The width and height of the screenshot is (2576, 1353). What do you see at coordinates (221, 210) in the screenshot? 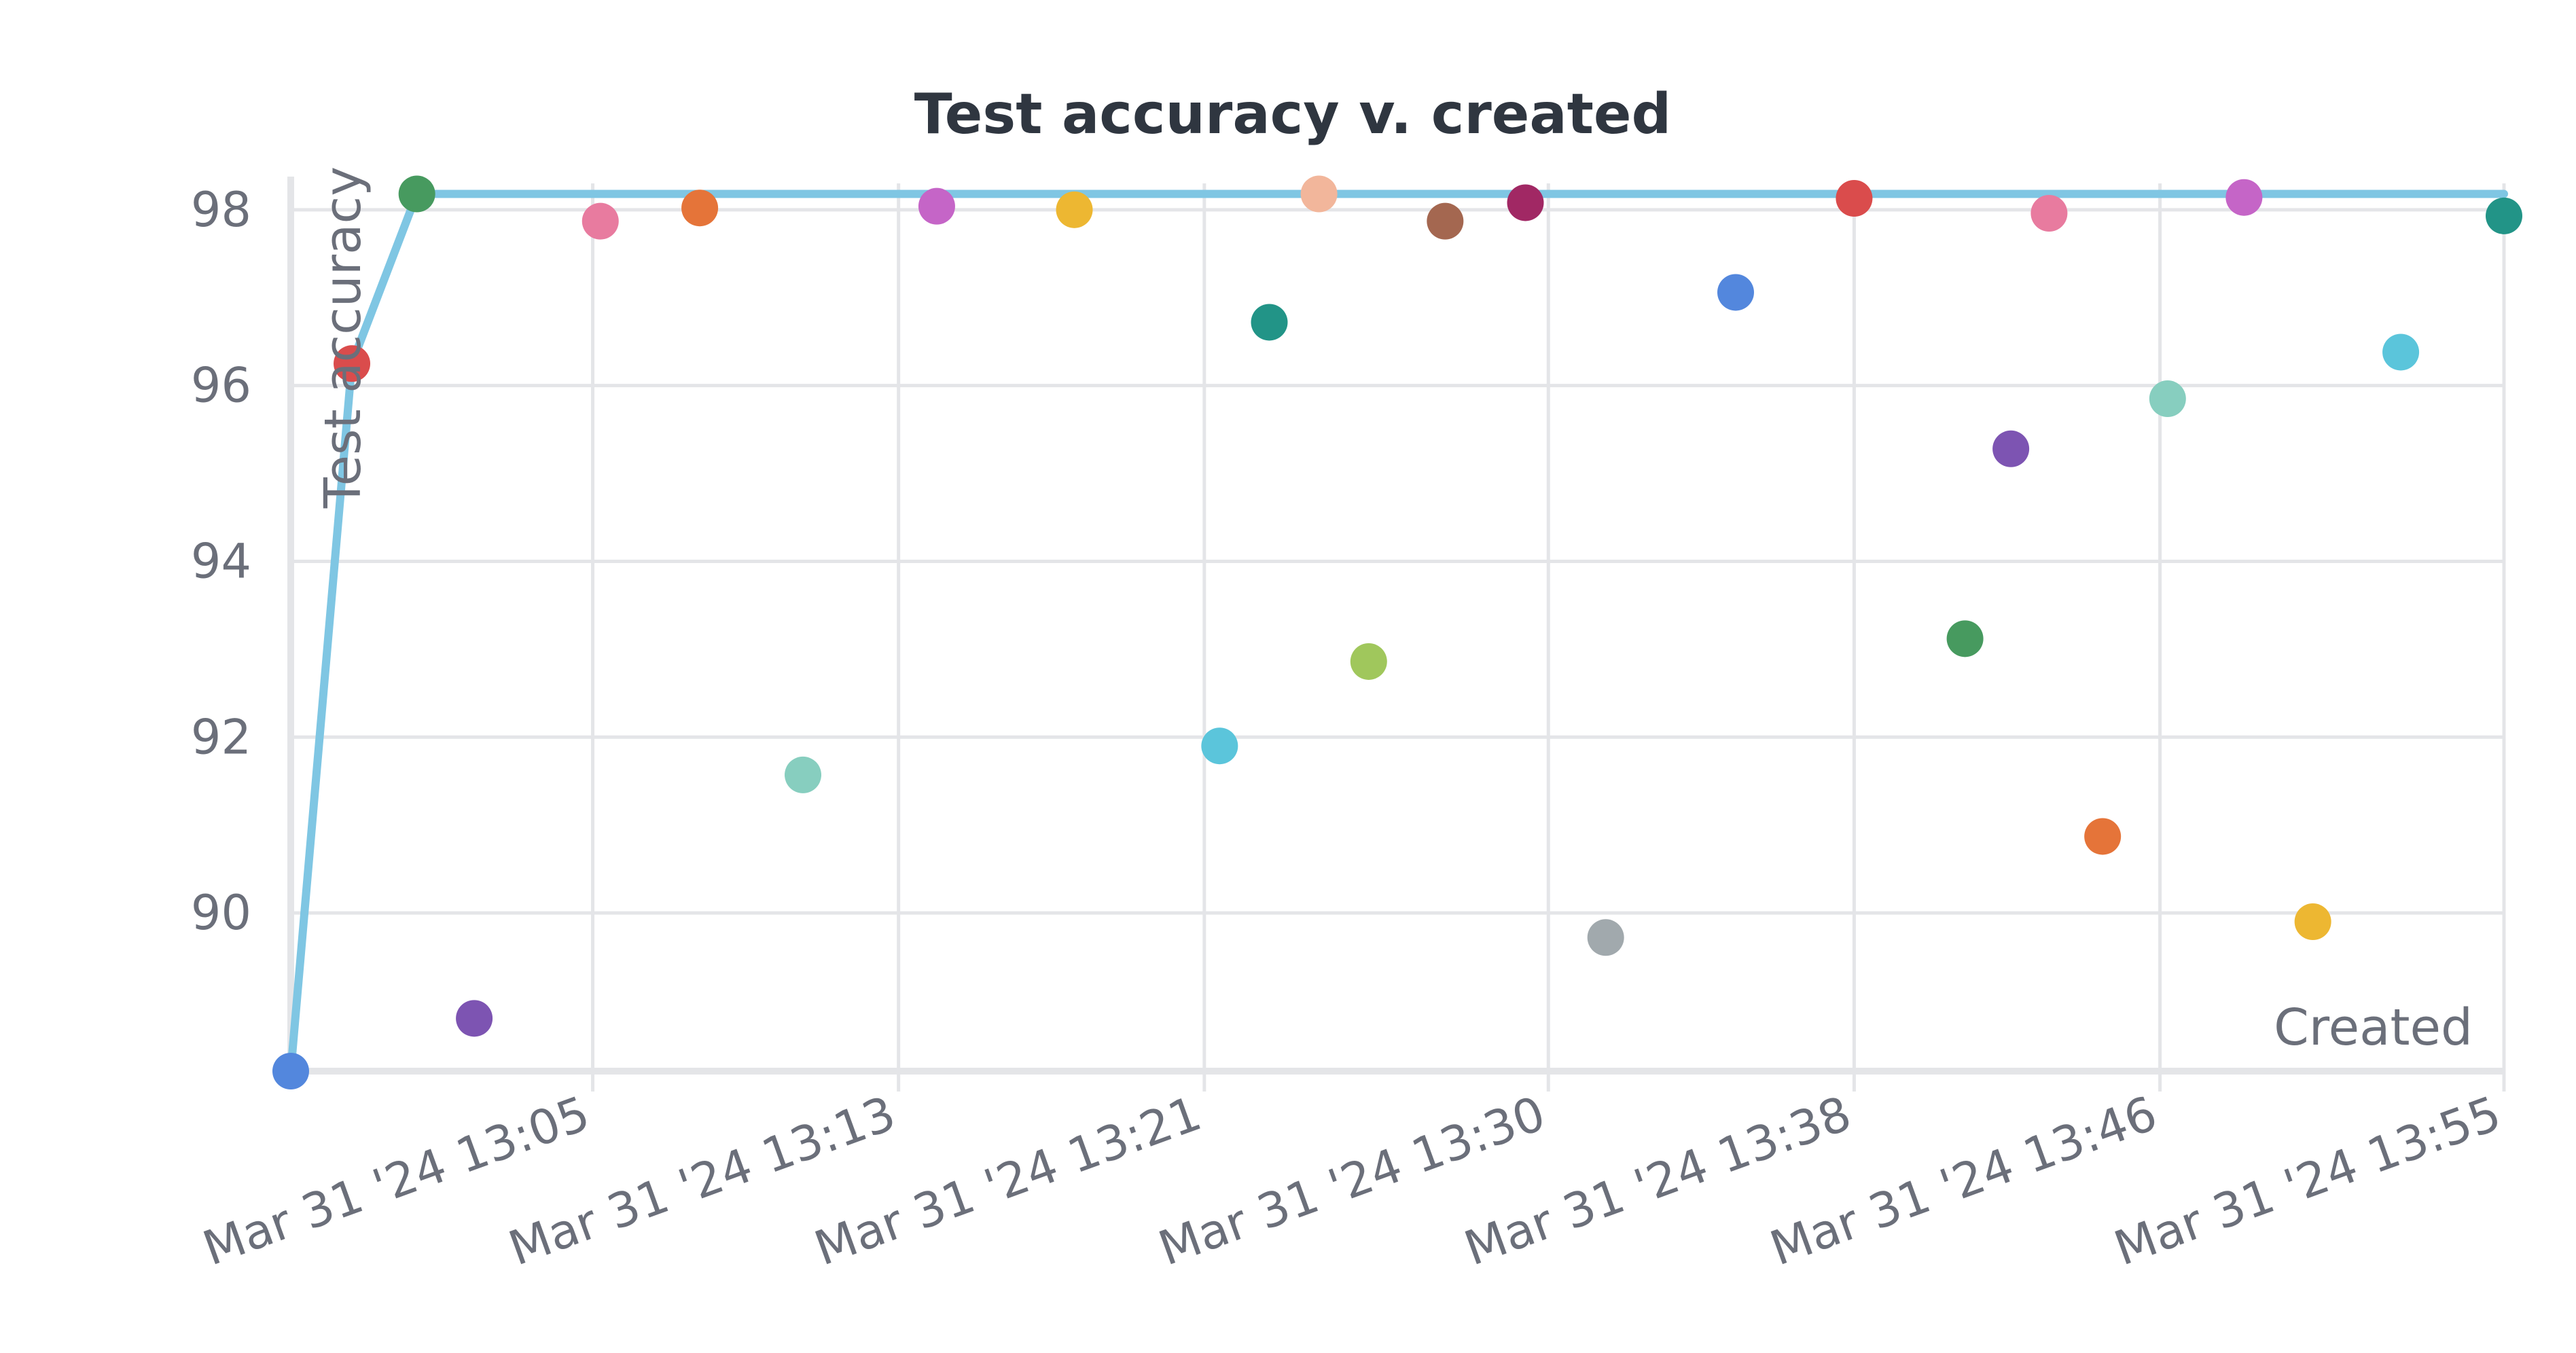
I see `y-tick-label: 98` at bounding box center [221, 210].